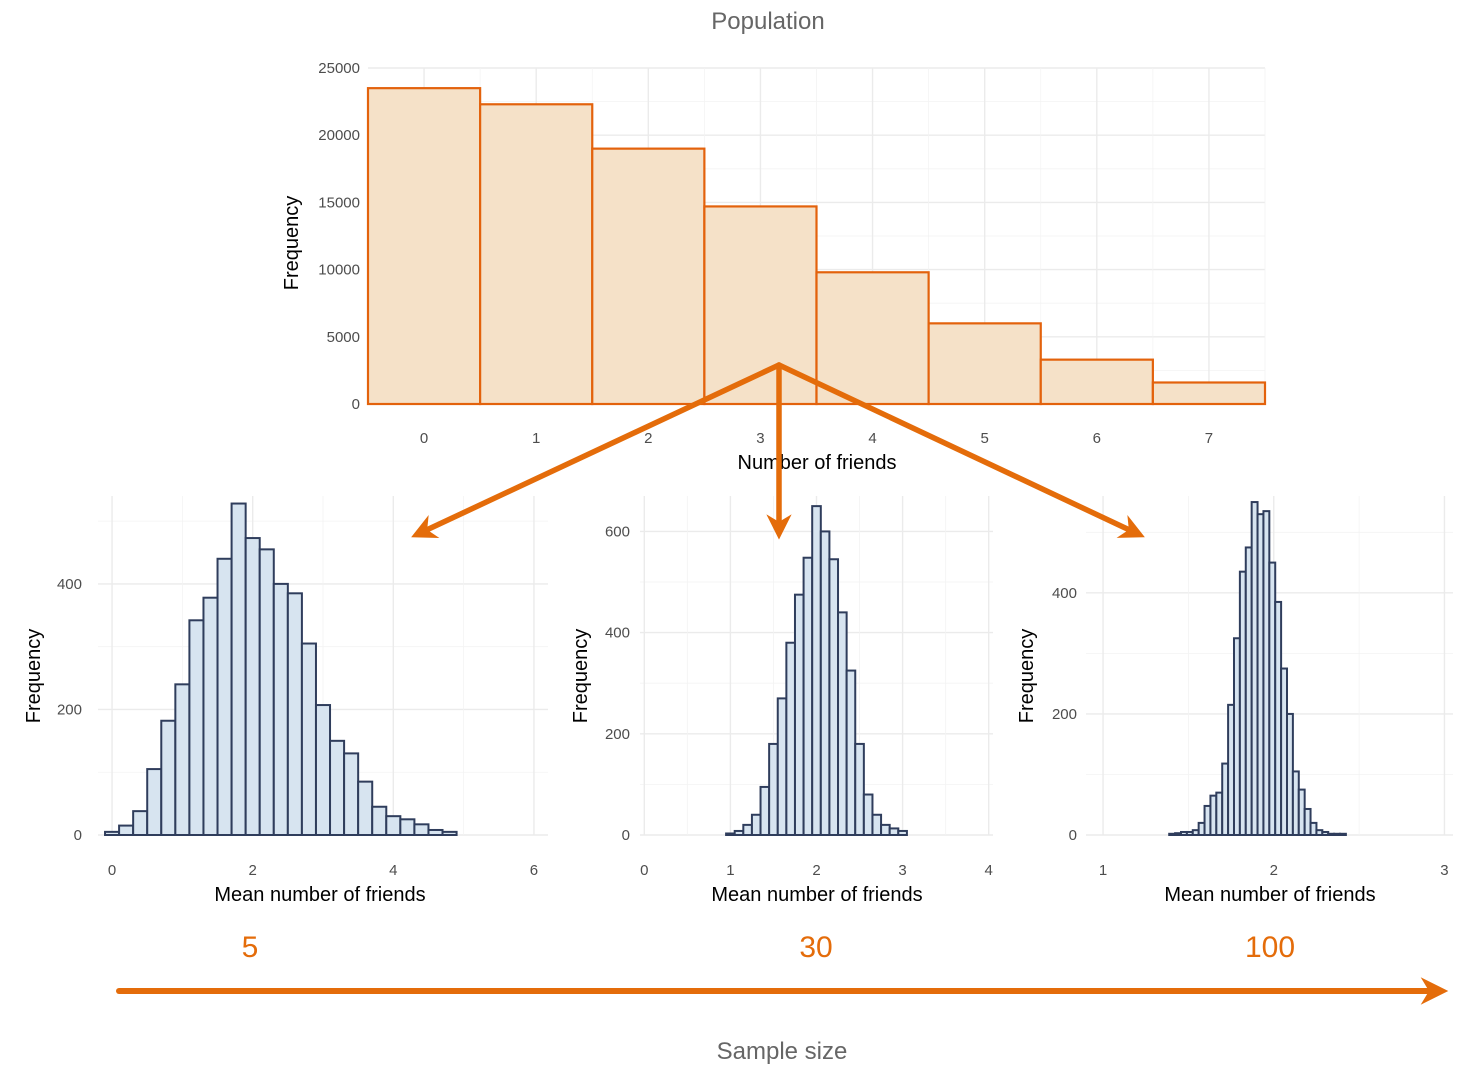  What do you see at coordinates (985, 438) in the screenshot?
I see `x-tick-label: 5` at bounding box center [985, 438].